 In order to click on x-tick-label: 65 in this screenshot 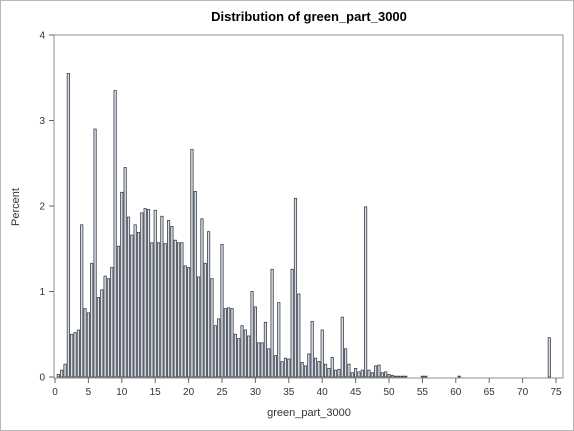, I will do `click(490, 392)`.